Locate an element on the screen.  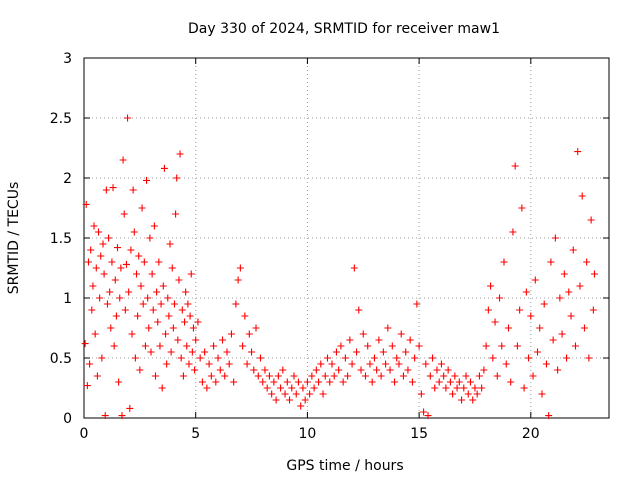
y-axis-label: SRMTID / TECUs is located at coordinates (14, 238).